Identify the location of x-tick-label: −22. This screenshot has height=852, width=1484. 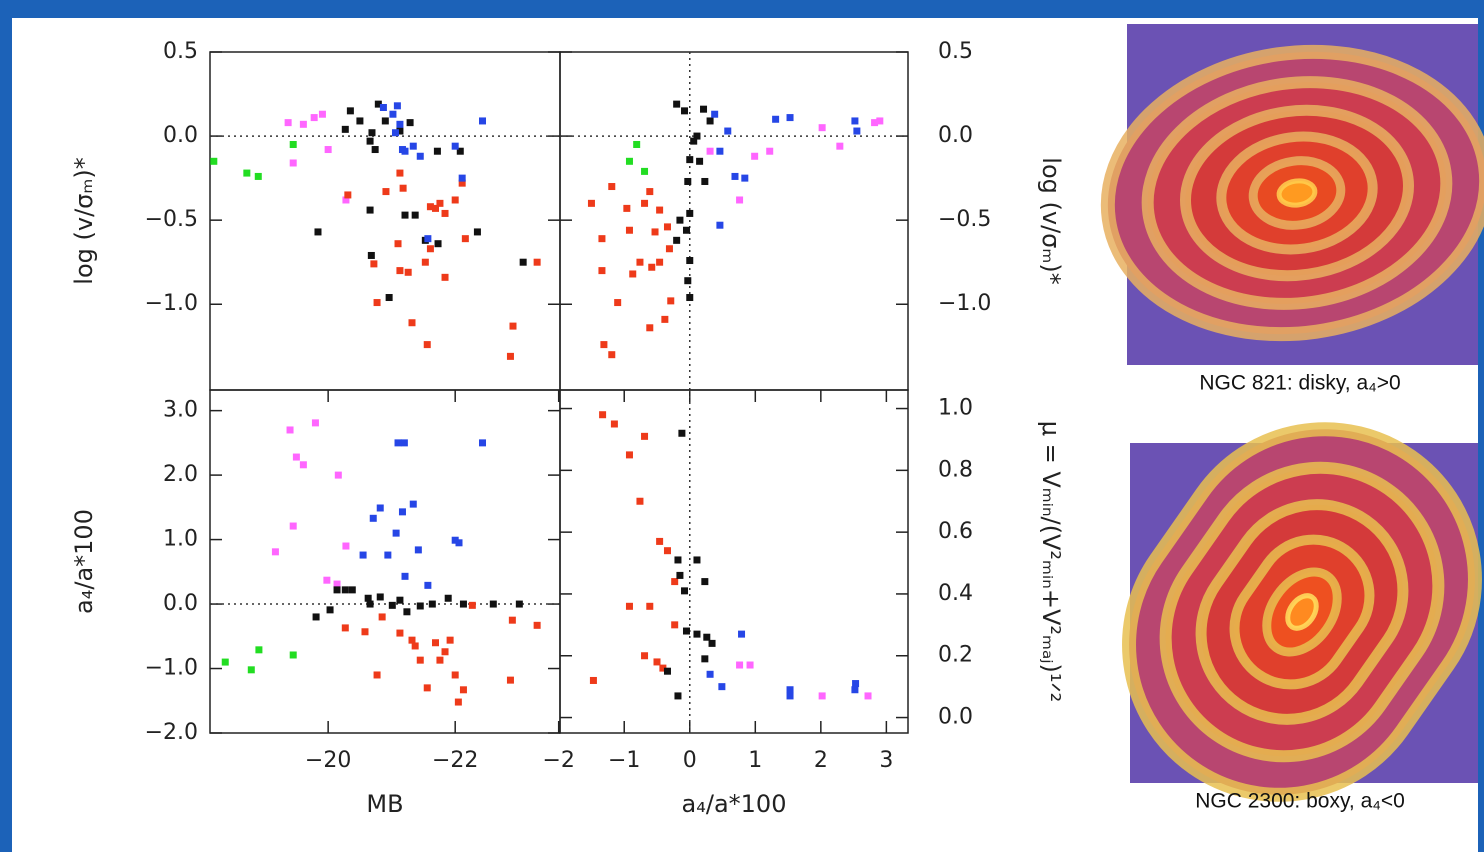
(455, 760).